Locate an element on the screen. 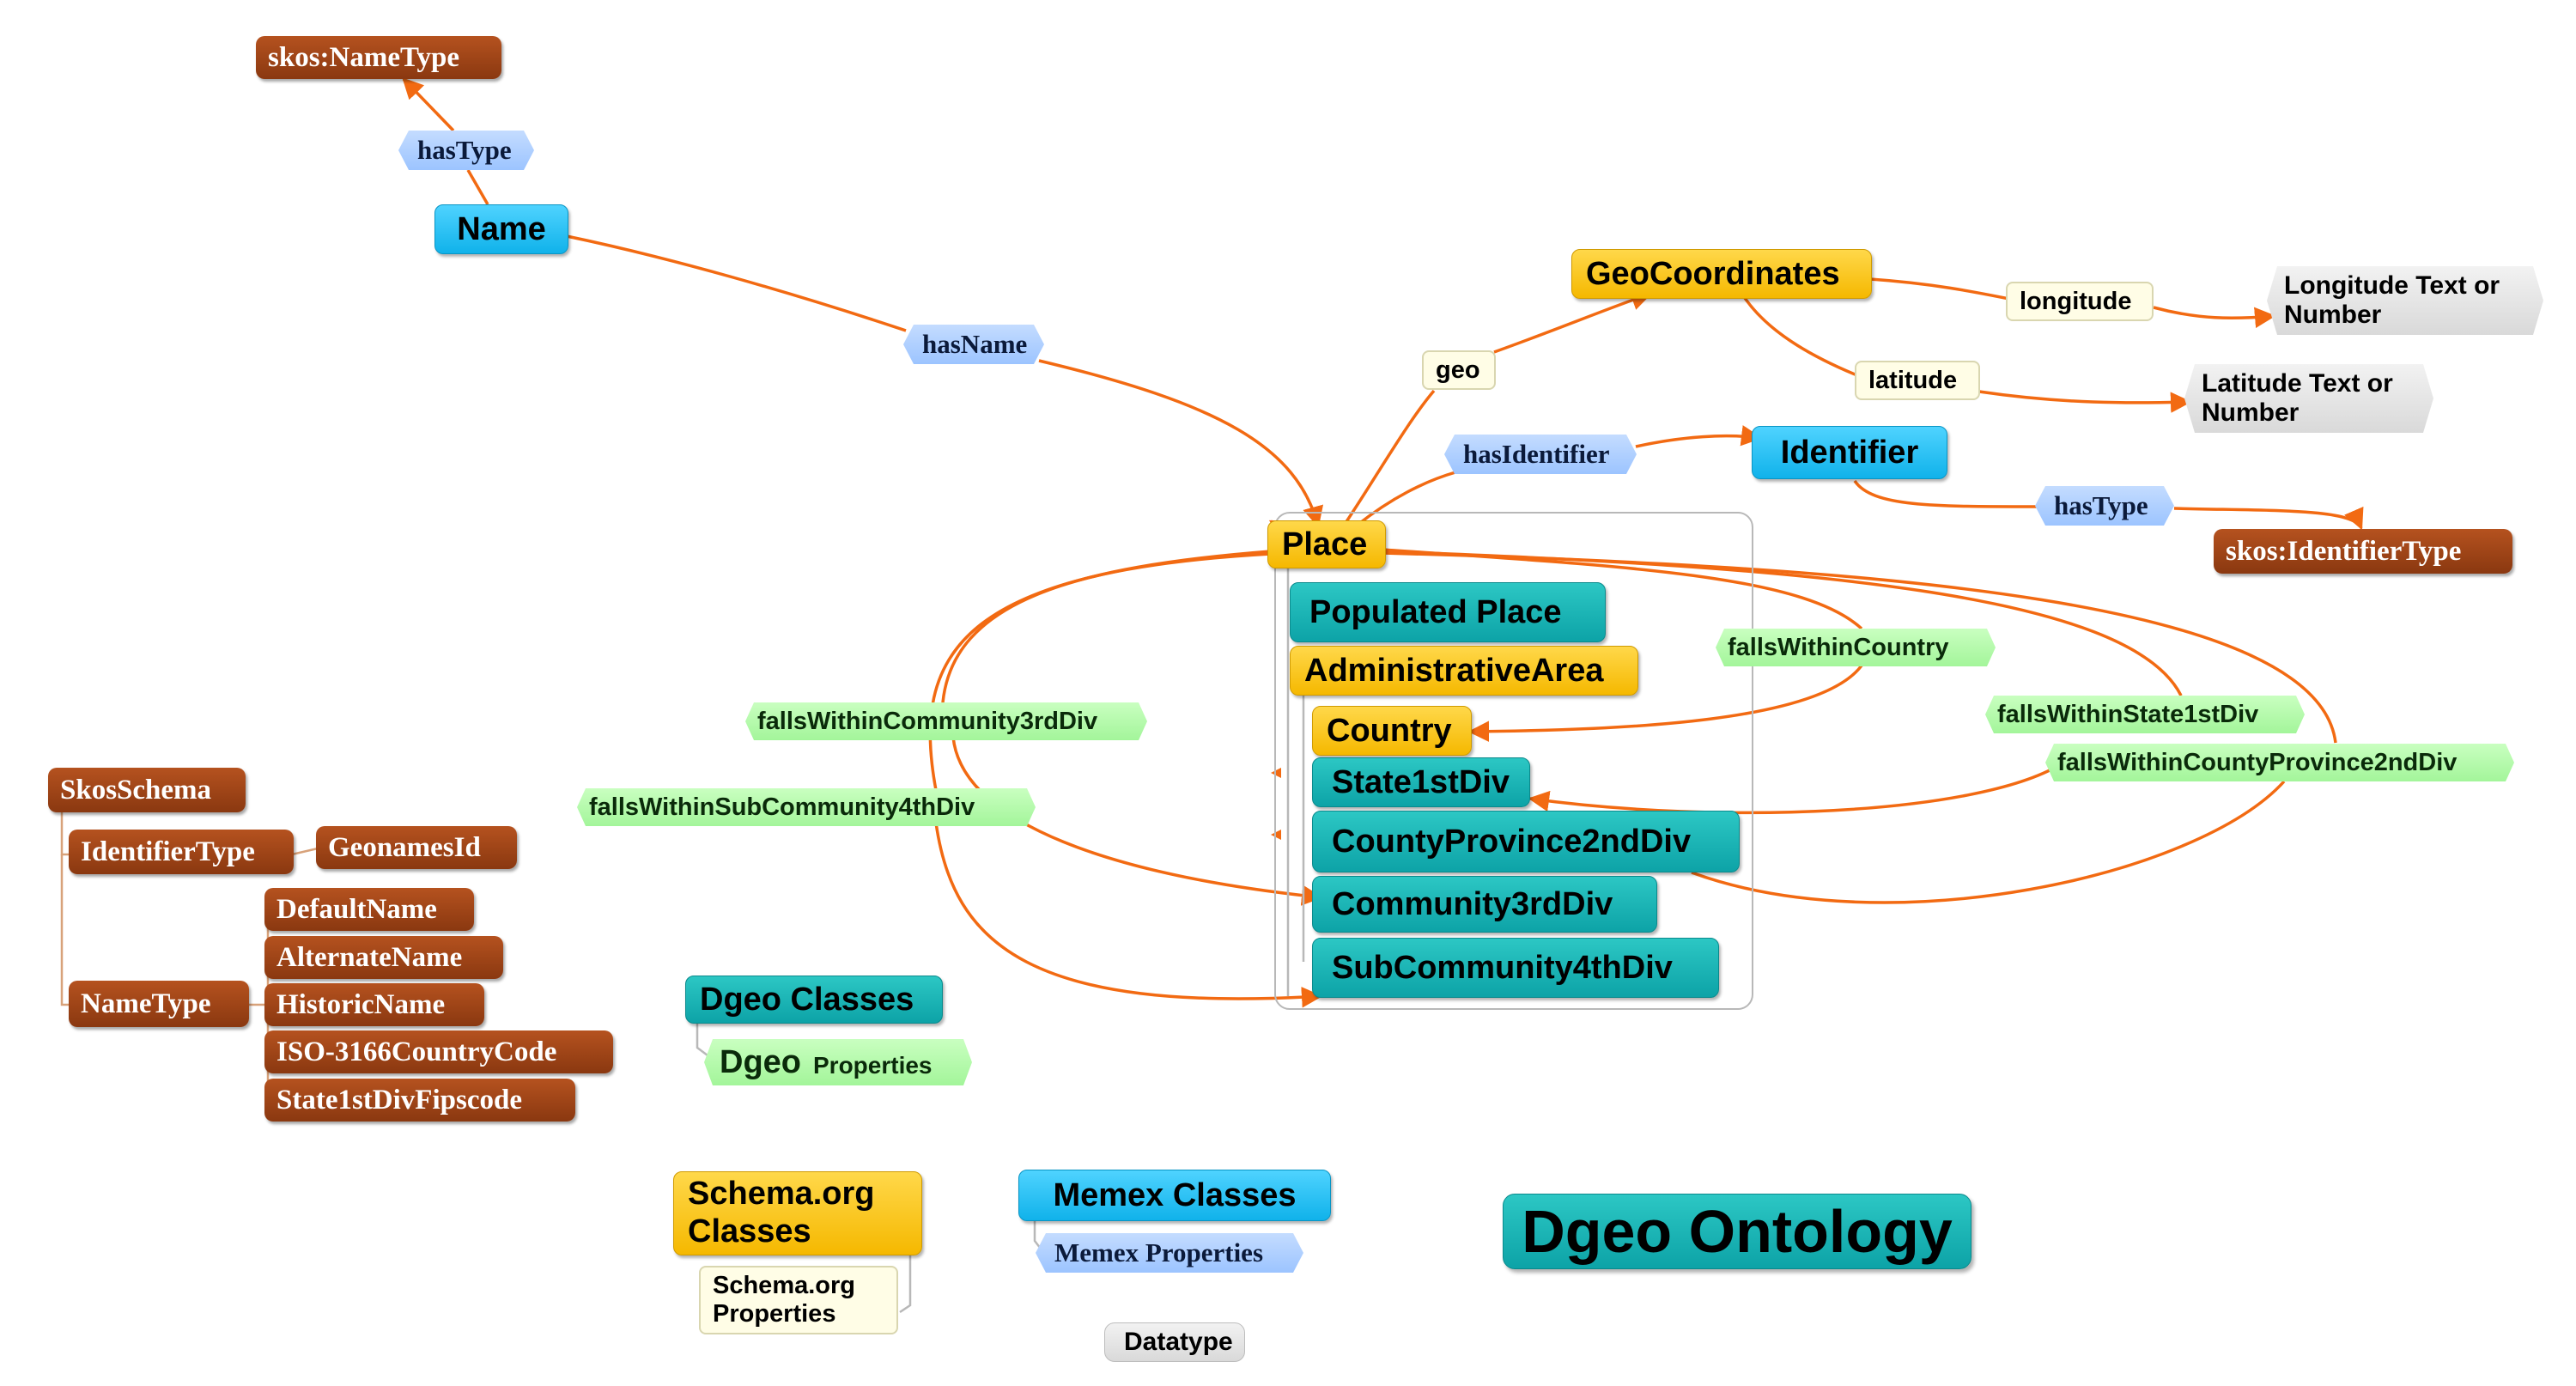 Image resolution: width=2576 pixels, height=1386 pixels. legend-memex-properties: Memex Properties is located at coordinates (1169, 1253).